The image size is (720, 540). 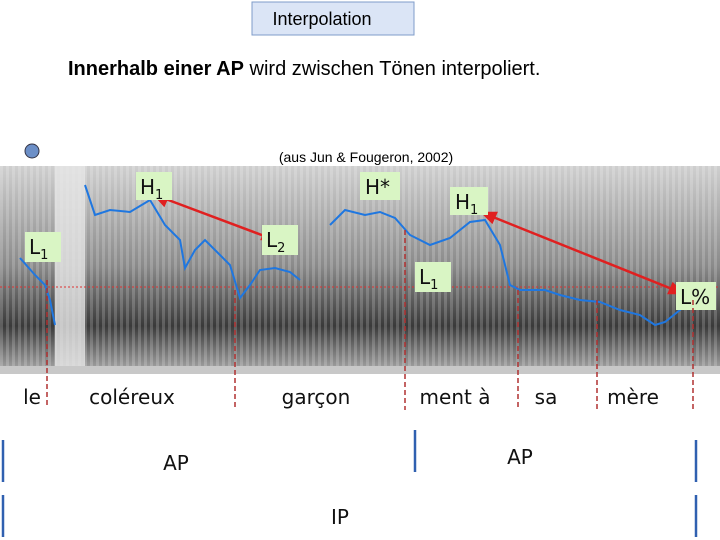 What do you see at coordinates (70, 266) in the screenshot?
I see `silence` at bounding box center [70, 266].